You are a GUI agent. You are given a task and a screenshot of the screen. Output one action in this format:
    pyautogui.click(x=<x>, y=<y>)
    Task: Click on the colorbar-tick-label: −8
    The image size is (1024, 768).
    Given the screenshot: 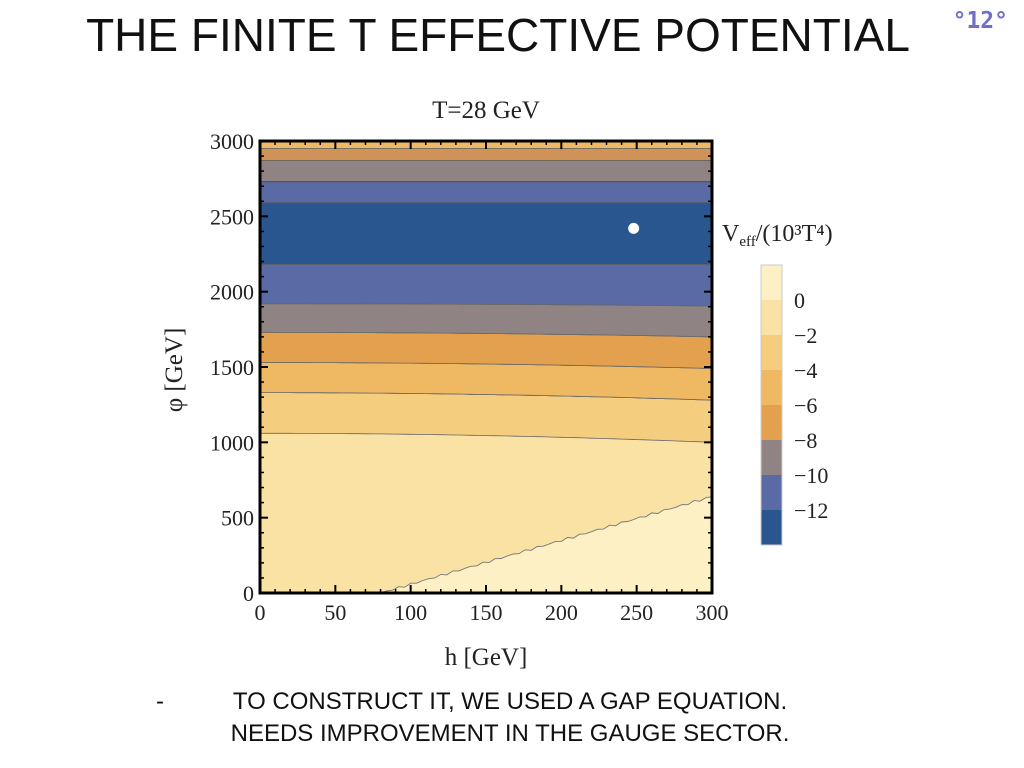 What is the action you would take?
    pyautogui.click(x=805, y=440)
    